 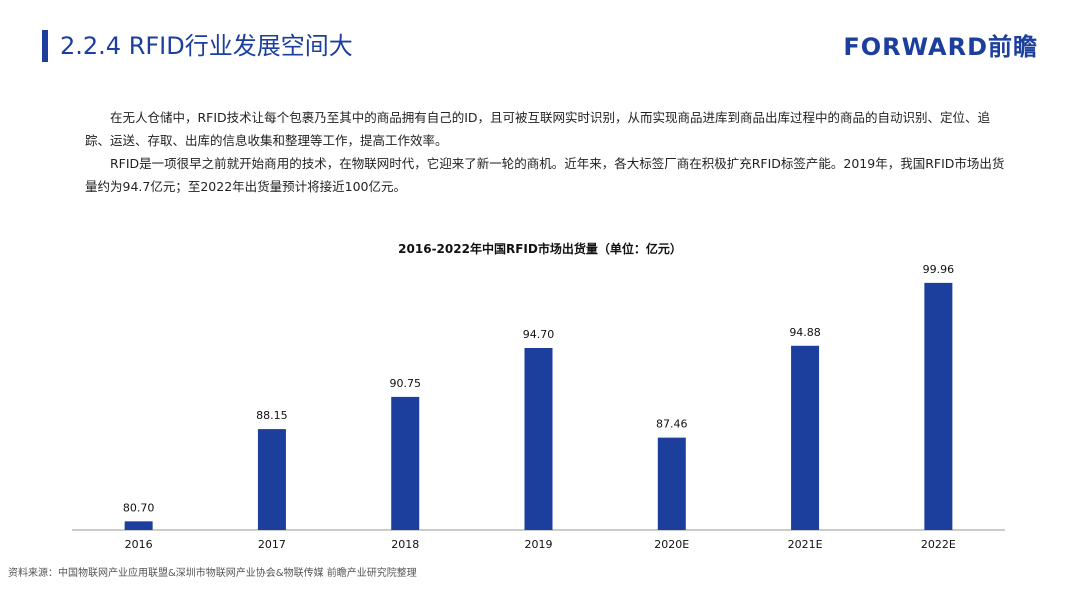 What do you see at coordinates (539, 544) in the screenshot?
I see `x-tick-label: 2019` at bounding box center [539, 544].